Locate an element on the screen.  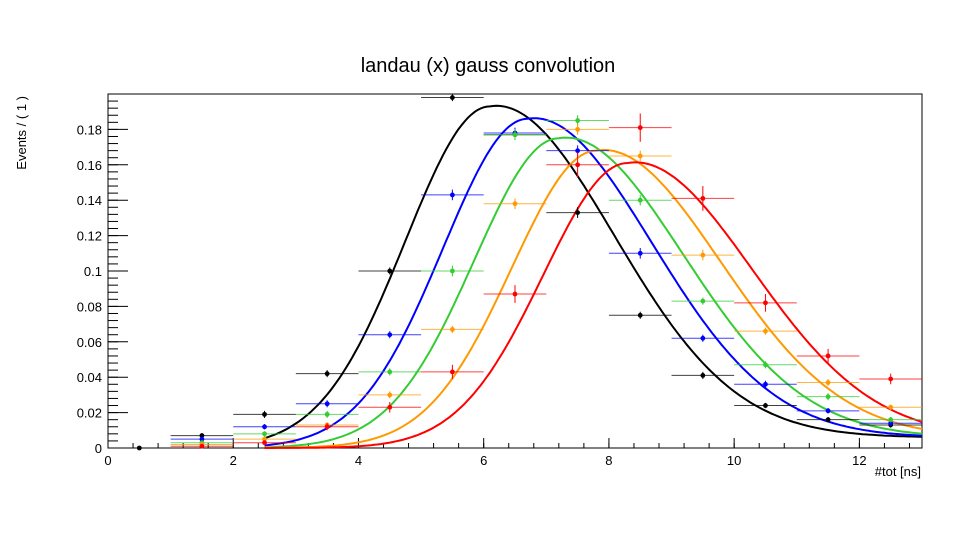
y-tick-label: 0.12 is located at coordinates (89, 236).